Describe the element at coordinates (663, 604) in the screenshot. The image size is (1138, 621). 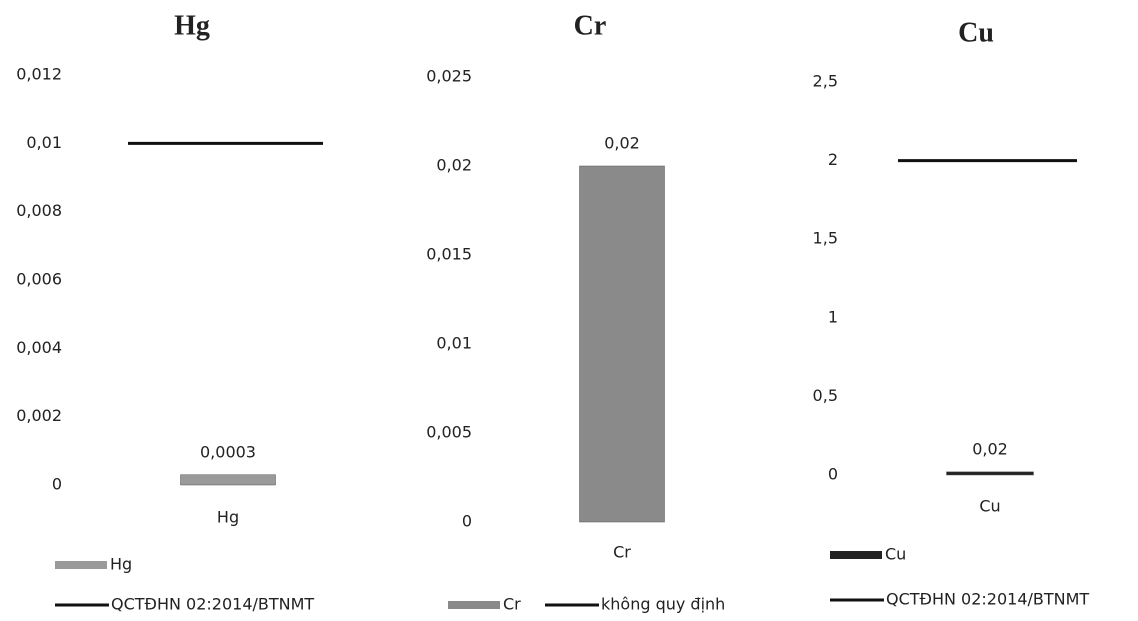
I see `legend-label: không quy định` at that location.